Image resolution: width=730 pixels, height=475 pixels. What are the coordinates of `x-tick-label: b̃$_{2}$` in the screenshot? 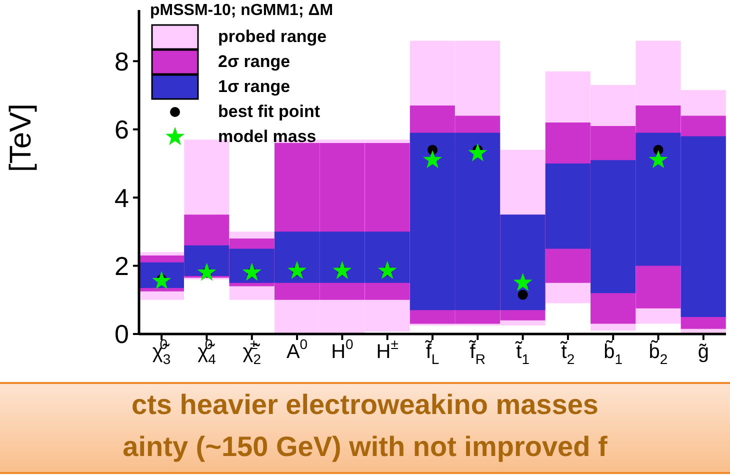 It's located at (658, 353).